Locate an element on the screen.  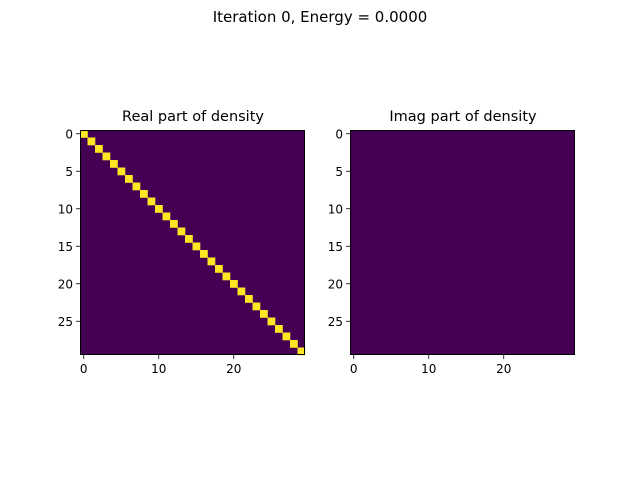
real-density-ytick-label: 20 is located at coordinates (65, 284).